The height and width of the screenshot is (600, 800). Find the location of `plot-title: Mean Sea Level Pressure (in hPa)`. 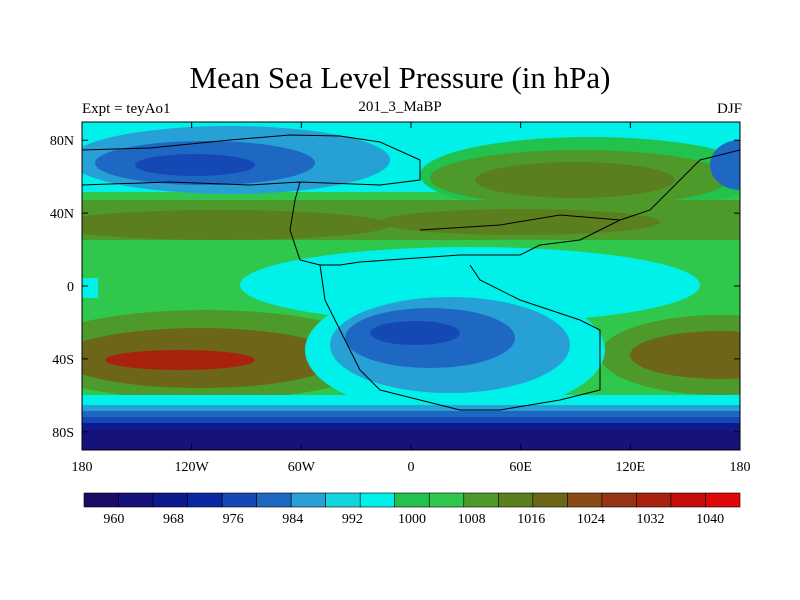

plot-title: Mean Sea Level Pressure (in hPa) is located at coordinates (400, 77).